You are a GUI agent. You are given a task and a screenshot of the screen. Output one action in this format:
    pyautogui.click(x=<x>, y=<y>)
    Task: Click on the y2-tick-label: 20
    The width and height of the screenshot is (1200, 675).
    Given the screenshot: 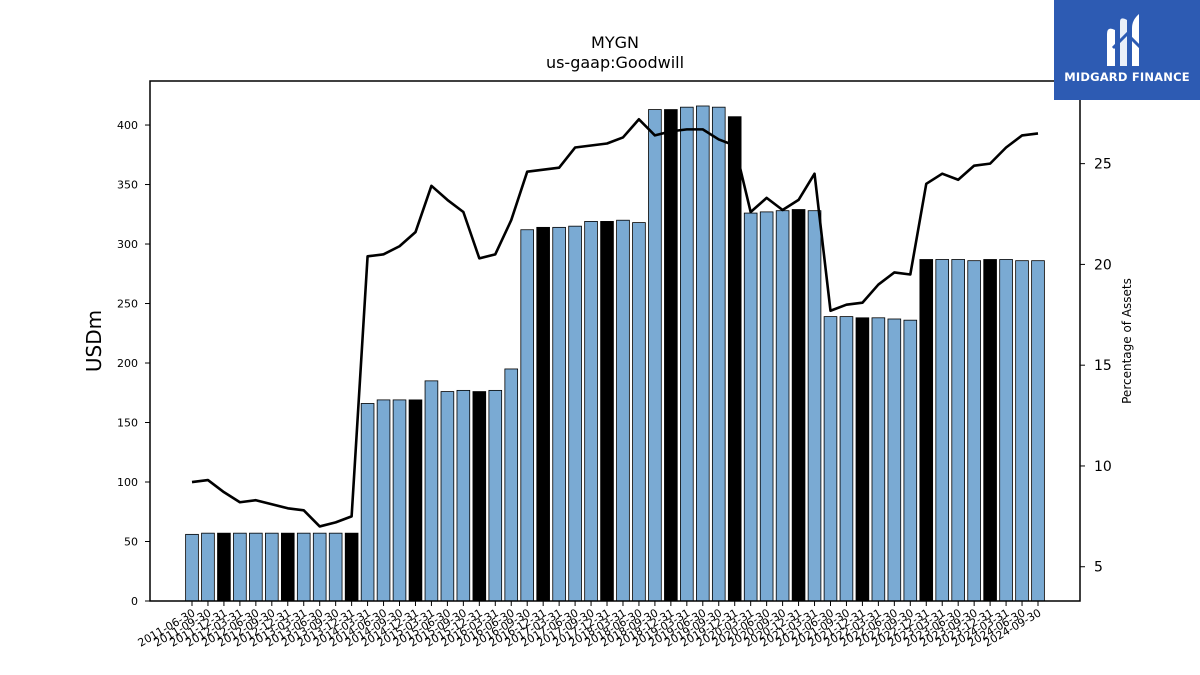 What is the action you would take?
    pyautogui.click(x=1103, y=265)
    